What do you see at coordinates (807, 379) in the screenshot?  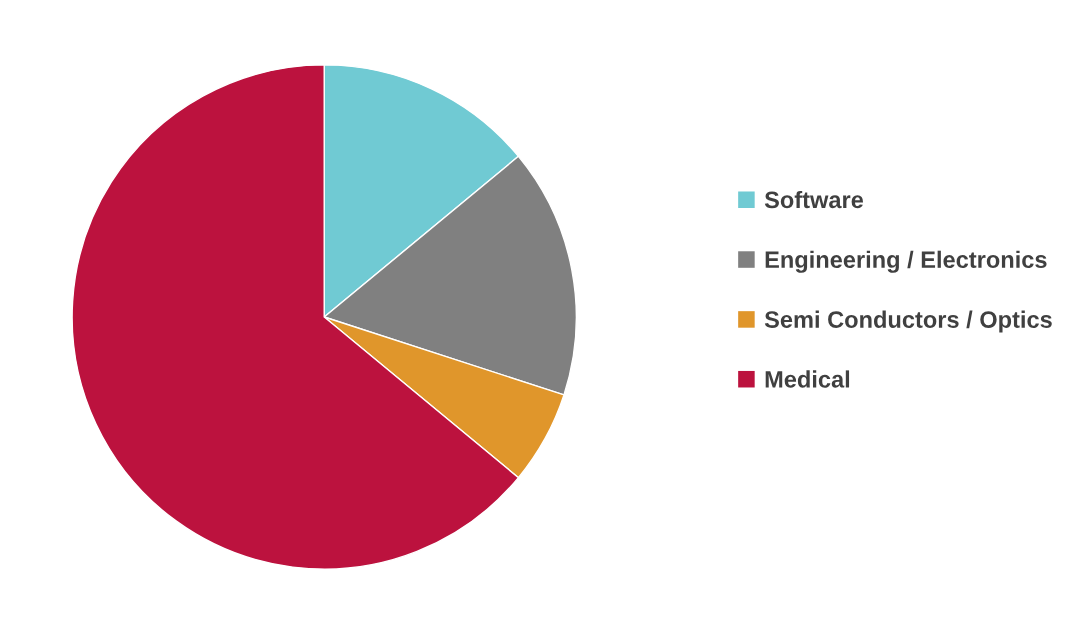 I see `legend-label: Medical` at bounding box center [807, 379].